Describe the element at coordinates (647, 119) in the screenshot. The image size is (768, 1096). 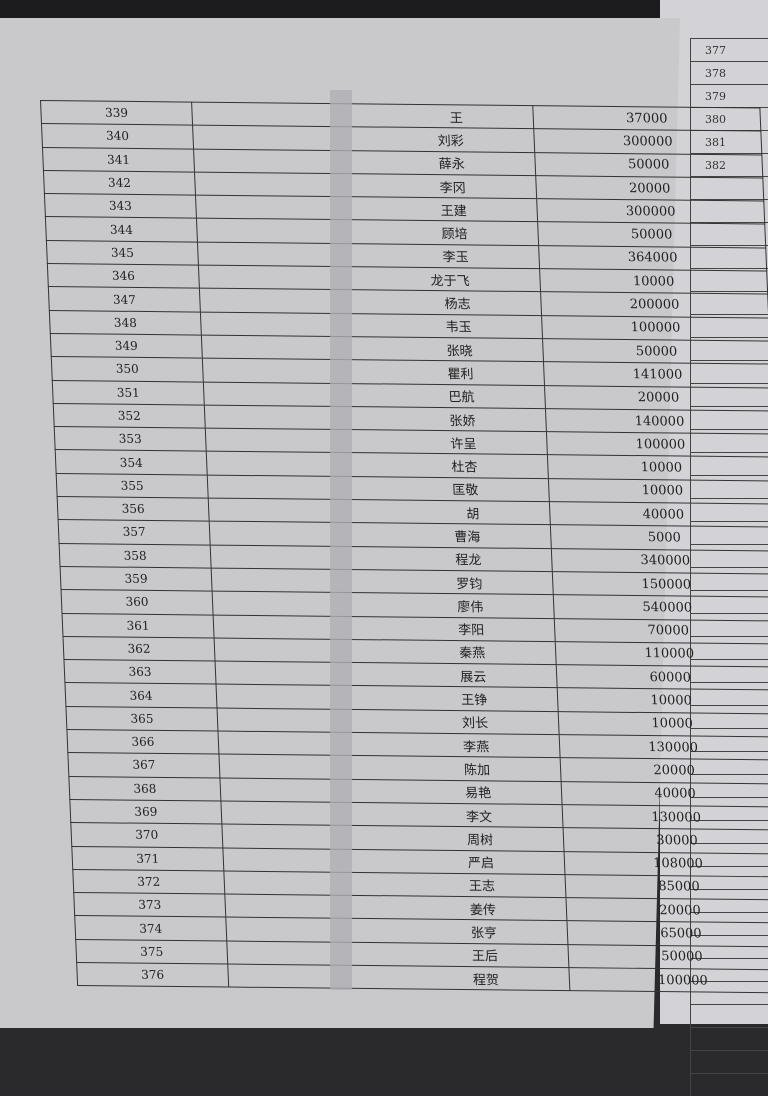
I see `amount-cell: 37000` at that location.